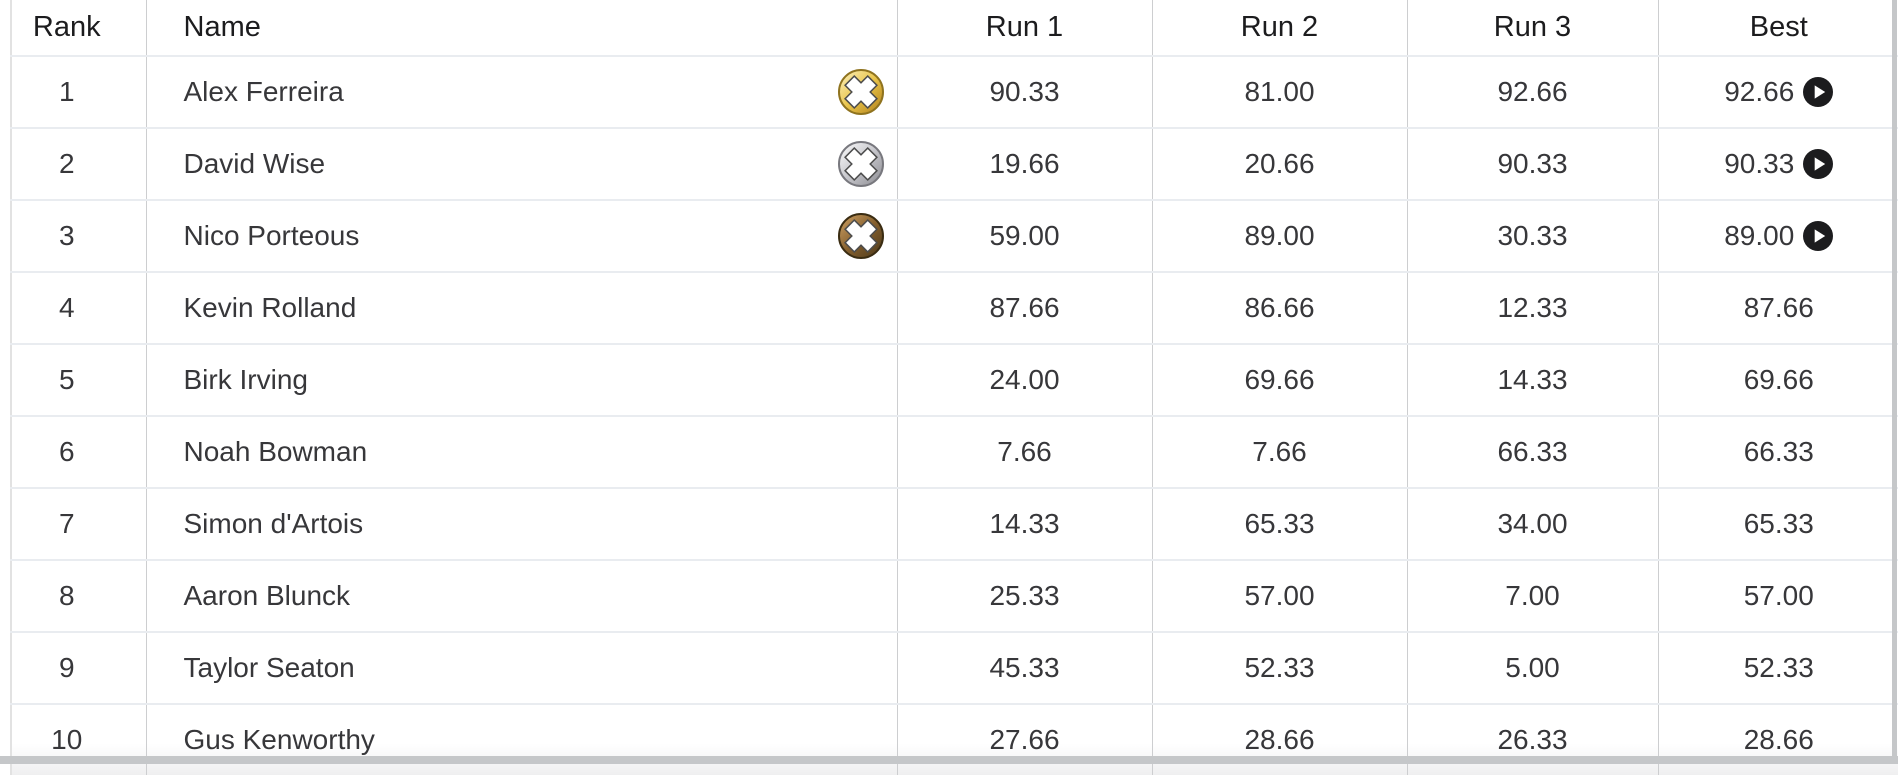 The height and width of the screenshot is (775, 1898). Describe the element at coordinates (78, 739) in the screenshot. I see `rank-cell: 10` at that location.